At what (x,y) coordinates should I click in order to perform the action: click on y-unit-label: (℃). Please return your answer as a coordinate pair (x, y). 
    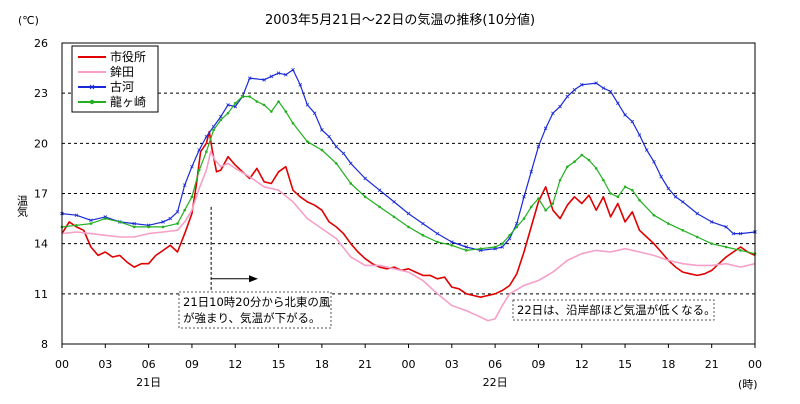
    Looking at the image, I should click on (28, 20).